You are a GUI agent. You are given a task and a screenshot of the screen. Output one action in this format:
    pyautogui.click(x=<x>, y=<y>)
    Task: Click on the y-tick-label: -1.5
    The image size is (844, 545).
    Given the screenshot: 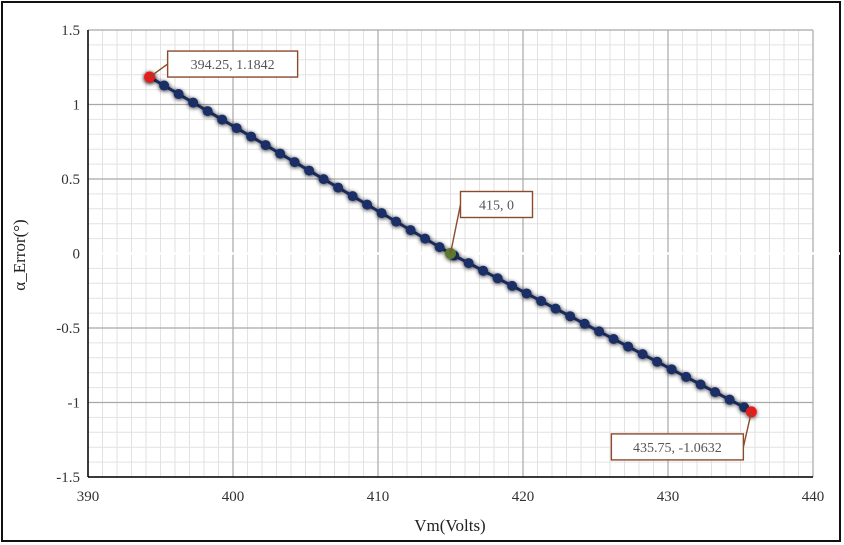 What is the action you would take?
    pyautogui.click(x=68, y=478)
    